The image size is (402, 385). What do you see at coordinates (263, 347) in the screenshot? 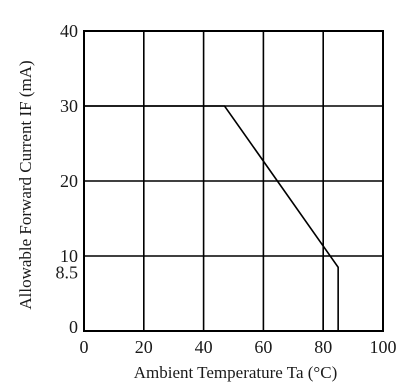
I see `x-tick-label: 60` at bounding box center [263, 347].